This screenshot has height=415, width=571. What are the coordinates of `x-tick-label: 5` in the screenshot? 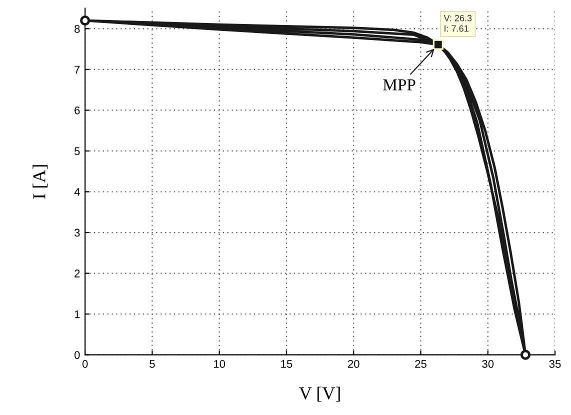 It's located at (152, 364).